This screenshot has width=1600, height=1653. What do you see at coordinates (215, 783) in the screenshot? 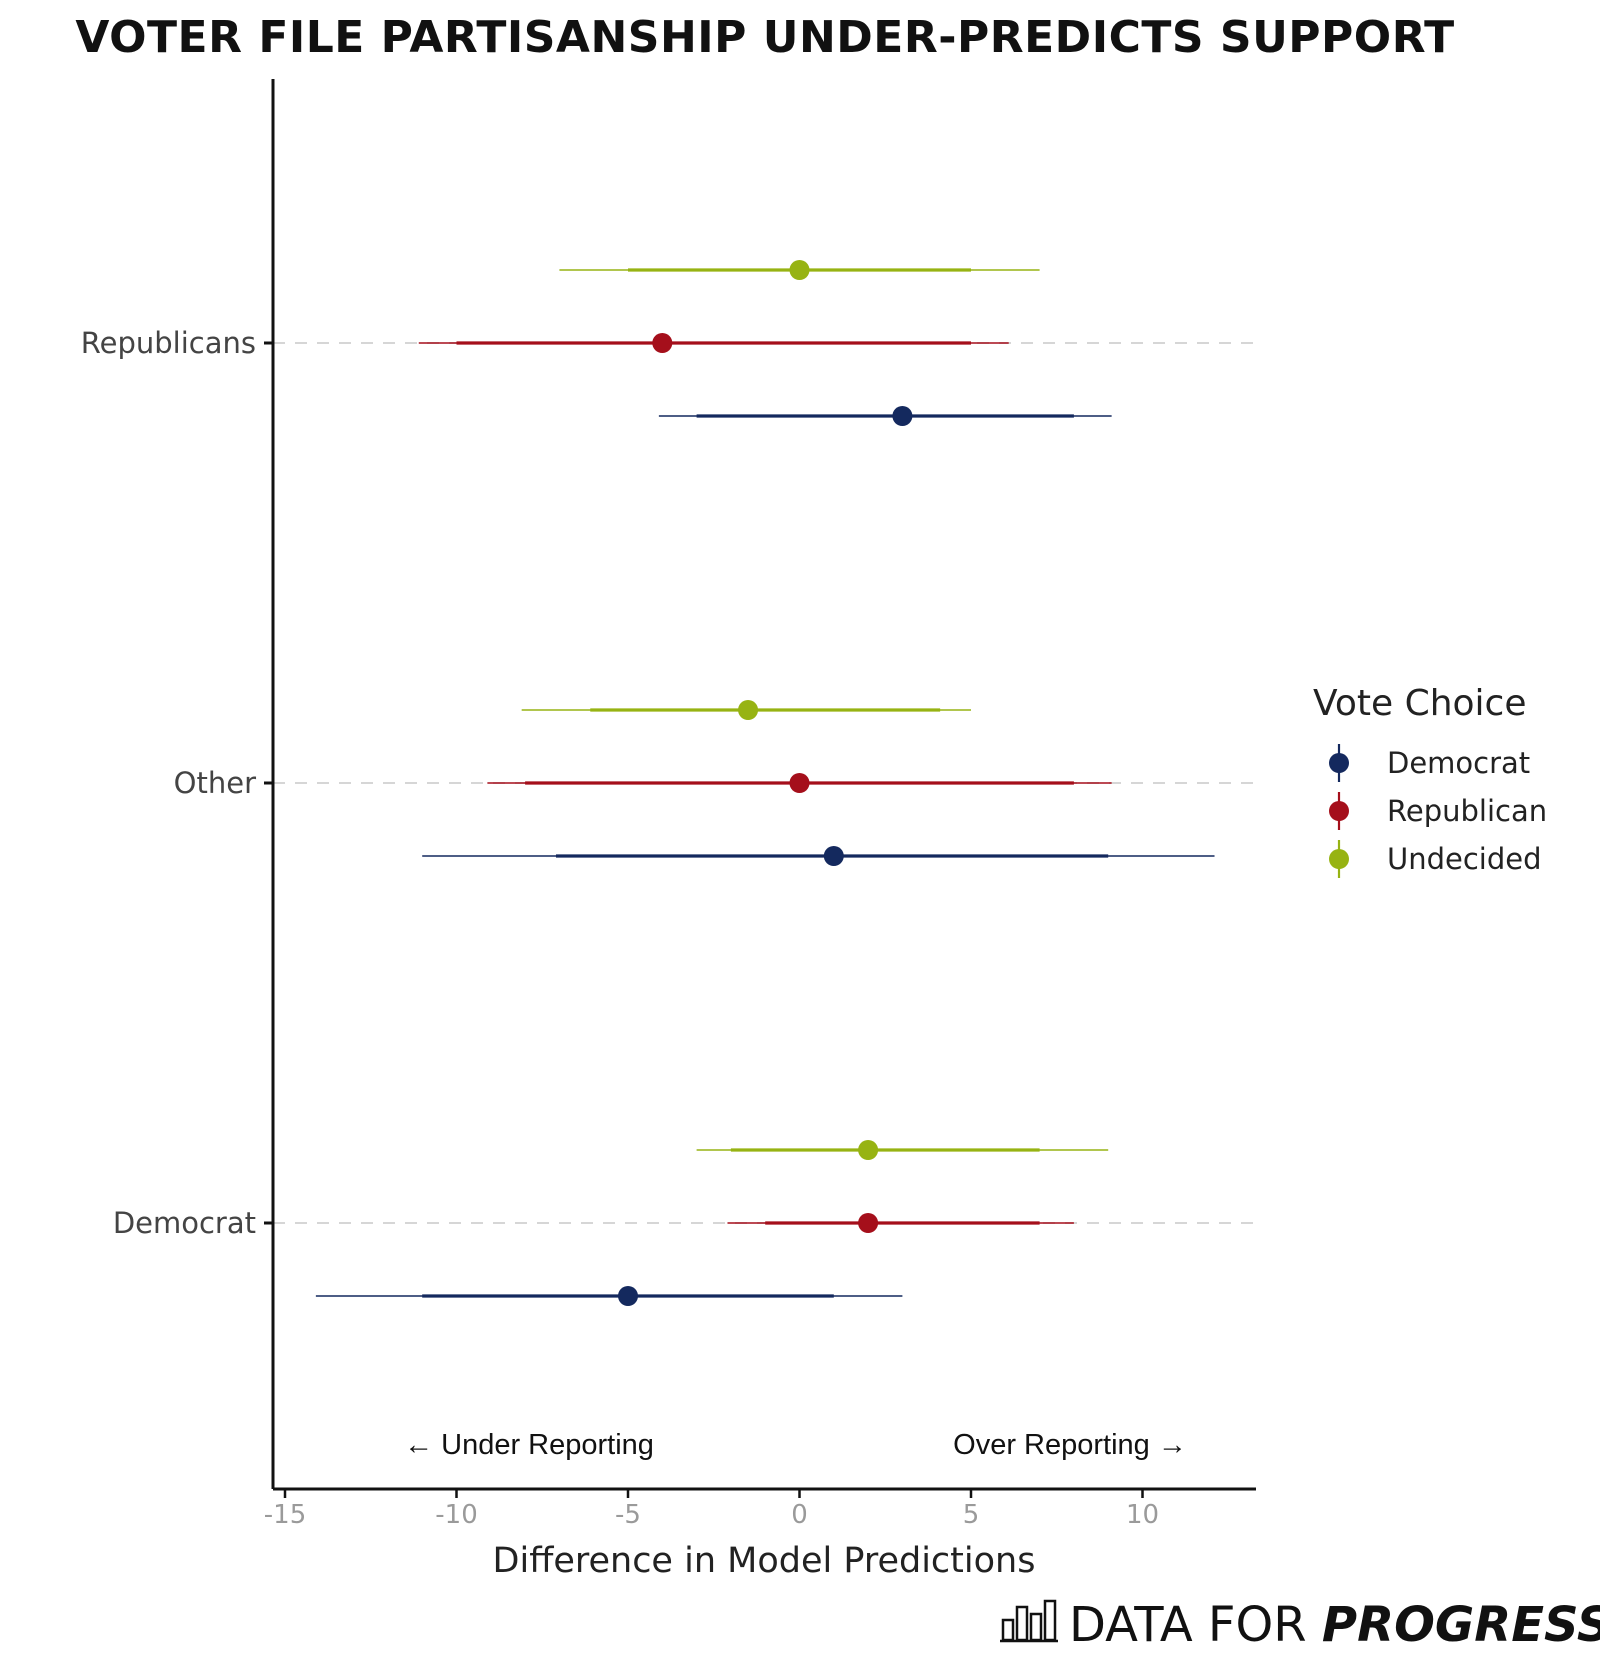
I see `y-tick-label: Other` at bounding box center [215, 783].